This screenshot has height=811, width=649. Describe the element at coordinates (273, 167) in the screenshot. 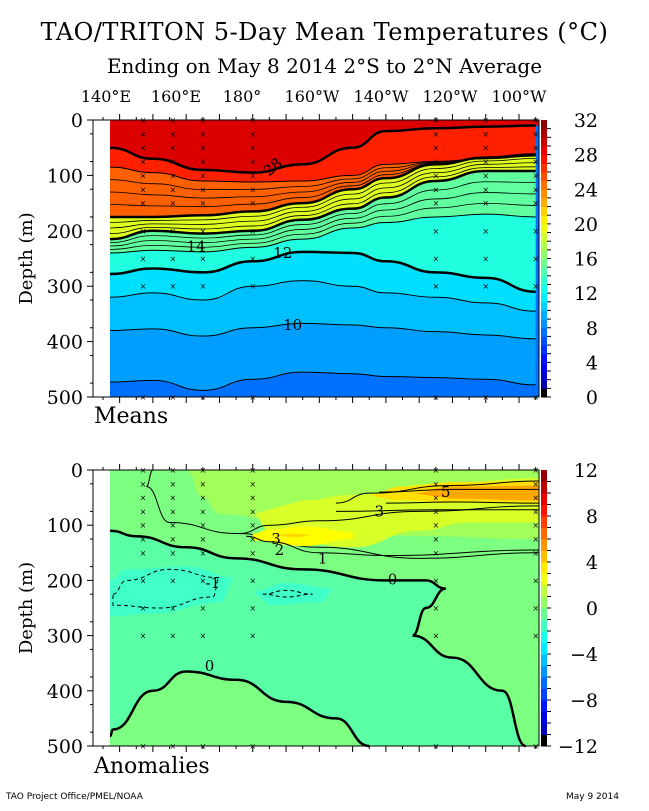

I see `contour-label: 28` at that location.